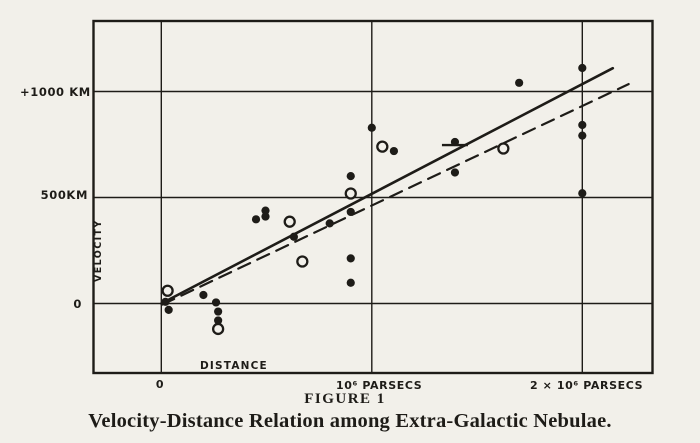  What do you see at coordinates (77, 304) in the screenshot?
I see `y-tick-label-0: 0` at bounding box center [77, 304].